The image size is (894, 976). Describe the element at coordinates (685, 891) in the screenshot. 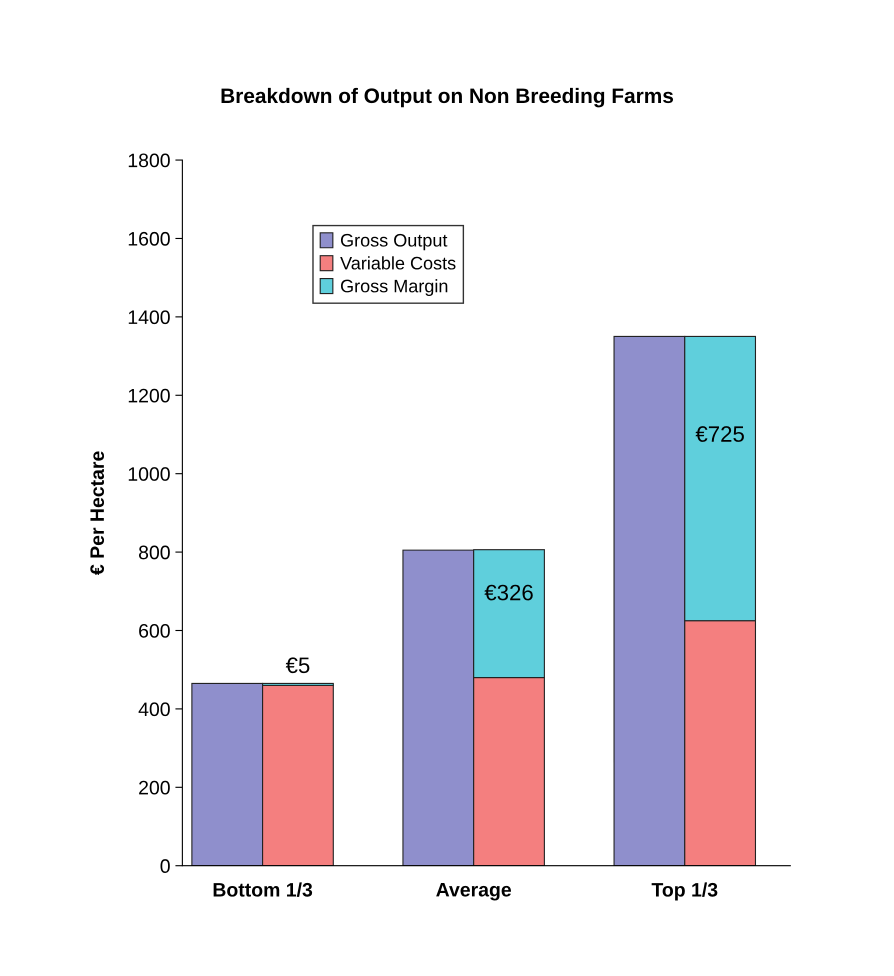

I see `x-tick-label: Top 1/3` at that location.